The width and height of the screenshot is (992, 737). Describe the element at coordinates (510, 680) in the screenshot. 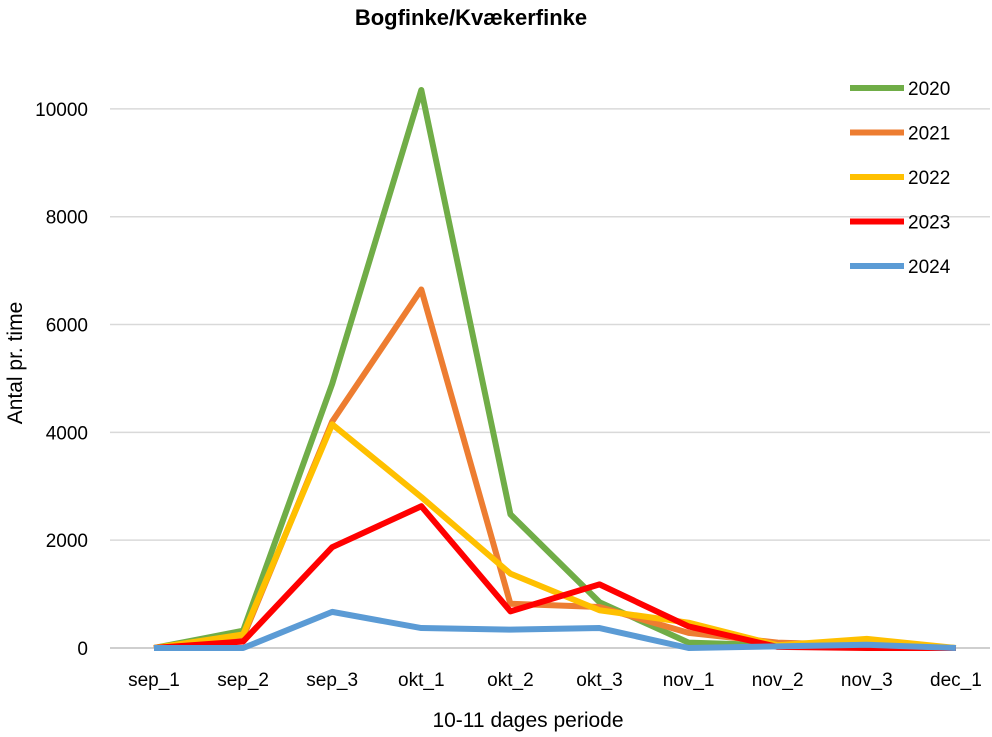

I see `x-tick-label: okt_2` at that location.